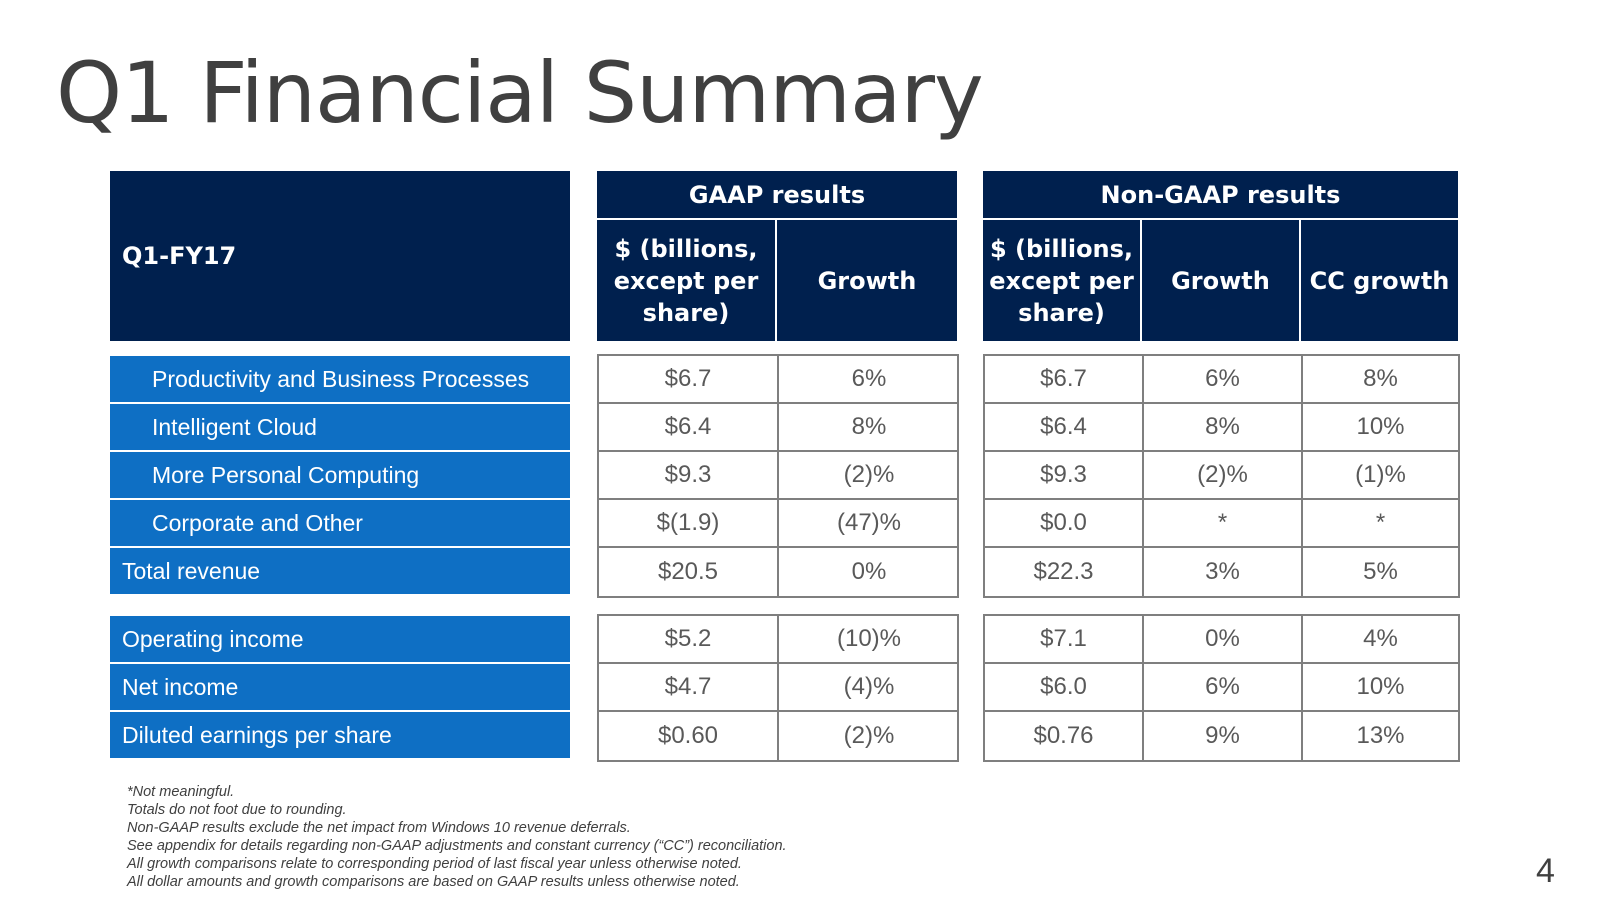  Describe the element at coordinates (1380, 640) in the screenshot. I see `nongaap-cc-cell: 4%` at that location.